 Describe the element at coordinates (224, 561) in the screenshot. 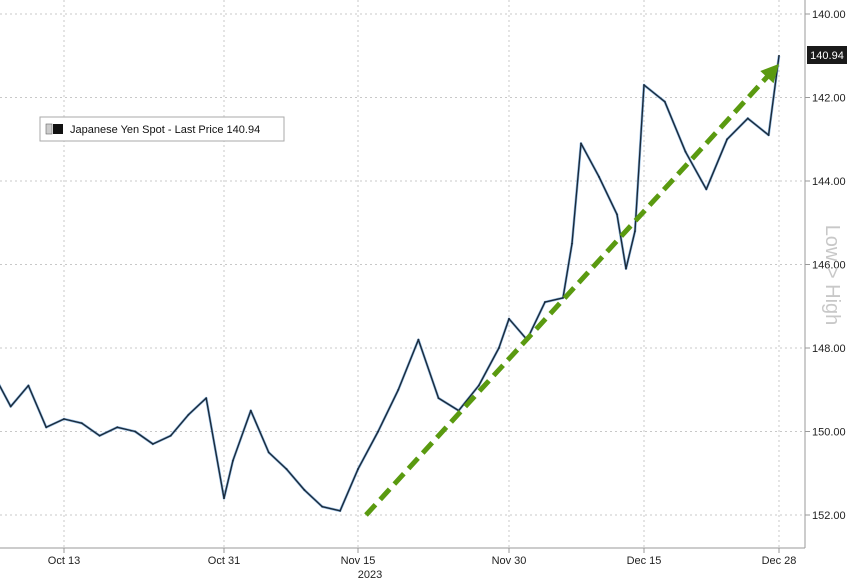

I see `x-tick-label: Oct 31` at that location.